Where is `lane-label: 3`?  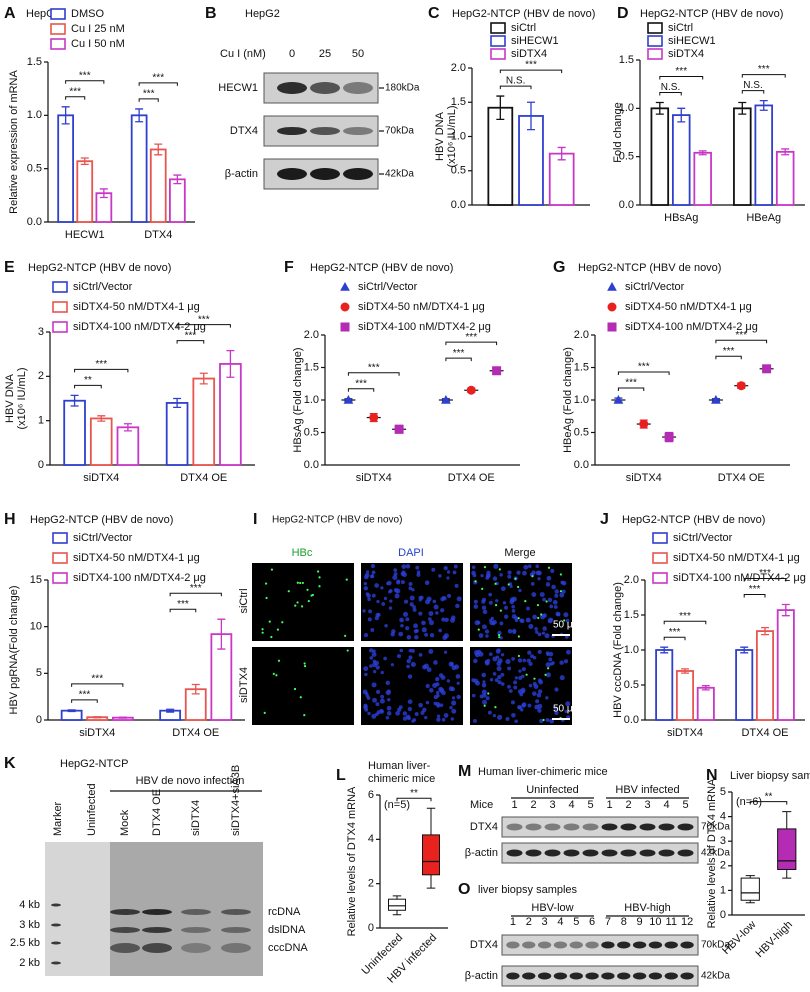 lane-label: 3 is located at coordinates (552, 805).